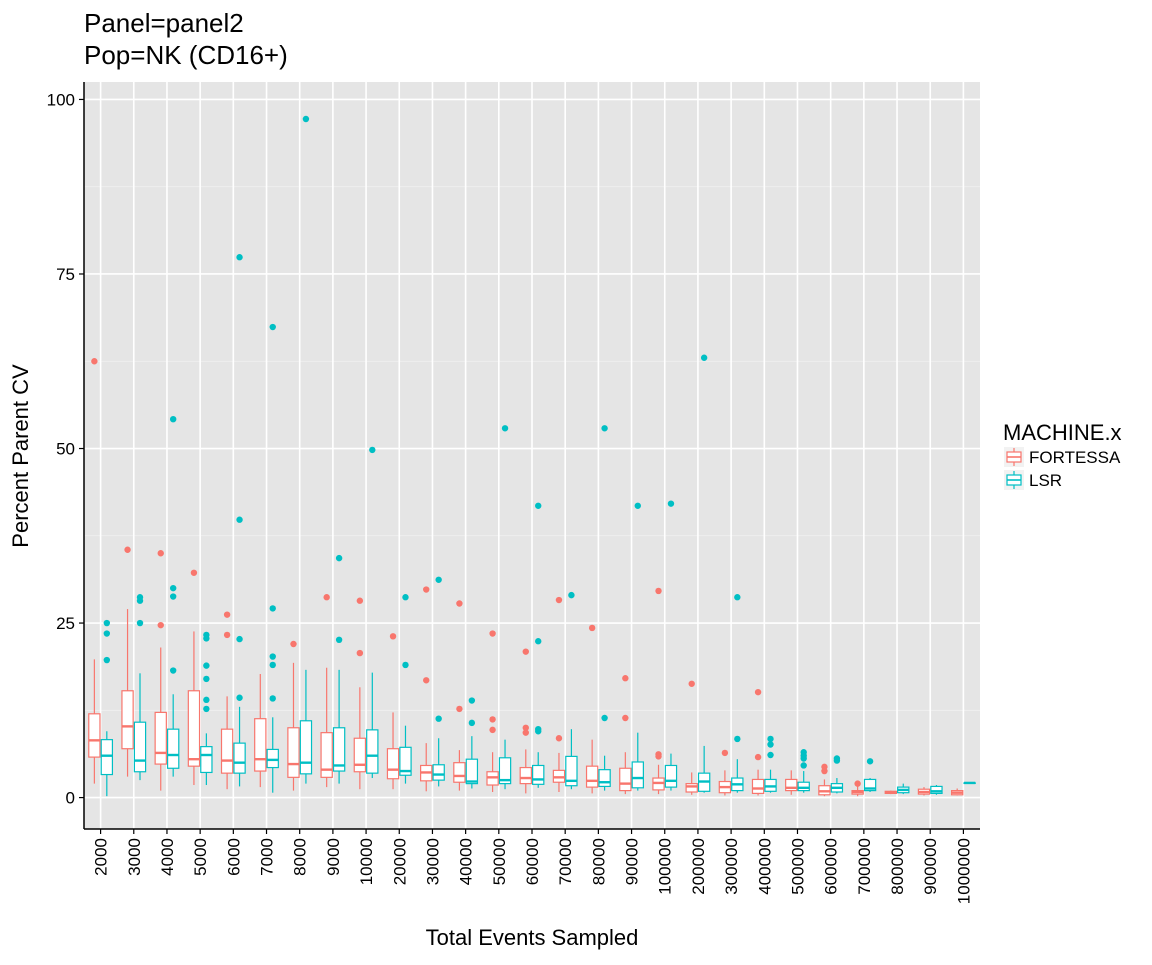  Describe the element at coordinates (1014, 457) in the screenshot. I see `legend-key-fortessa` at that location.